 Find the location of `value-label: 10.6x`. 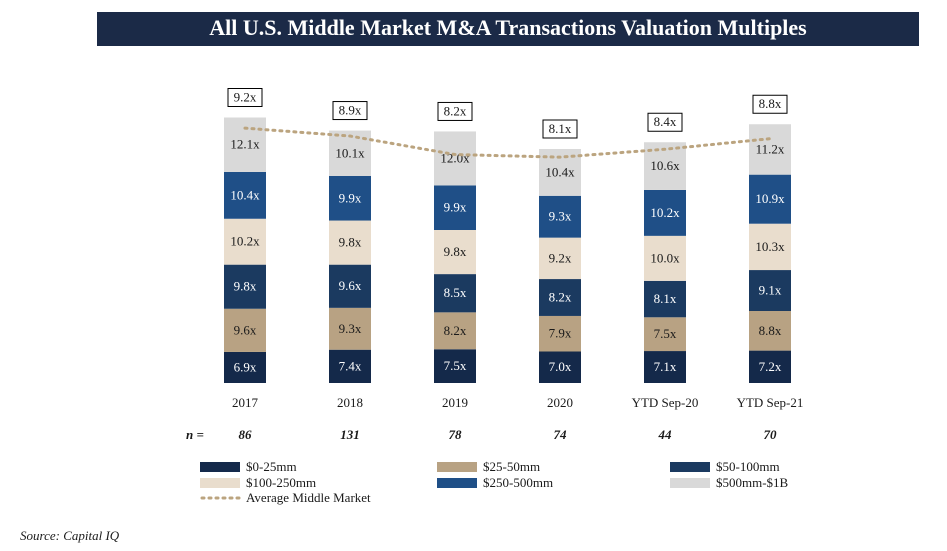

value-label: 10.6x is located at coordinates (665, 165).